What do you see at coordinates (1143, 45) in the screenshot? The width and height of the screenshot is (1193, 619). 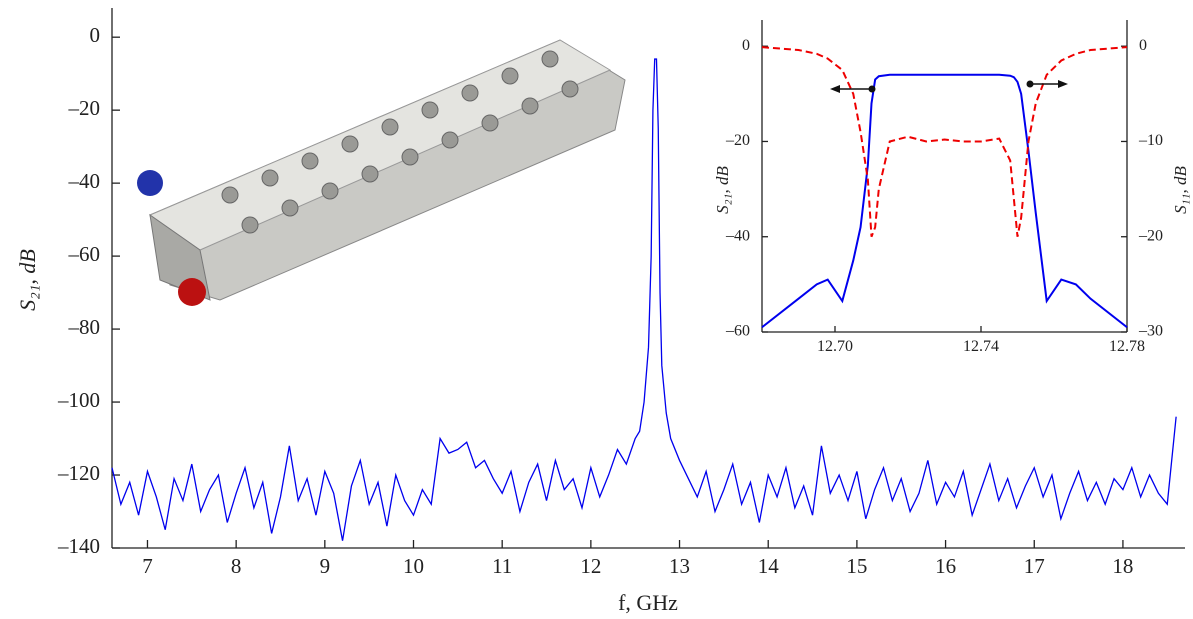 I see `y2-tick-label: 0` at bounding box center [1143, 45].